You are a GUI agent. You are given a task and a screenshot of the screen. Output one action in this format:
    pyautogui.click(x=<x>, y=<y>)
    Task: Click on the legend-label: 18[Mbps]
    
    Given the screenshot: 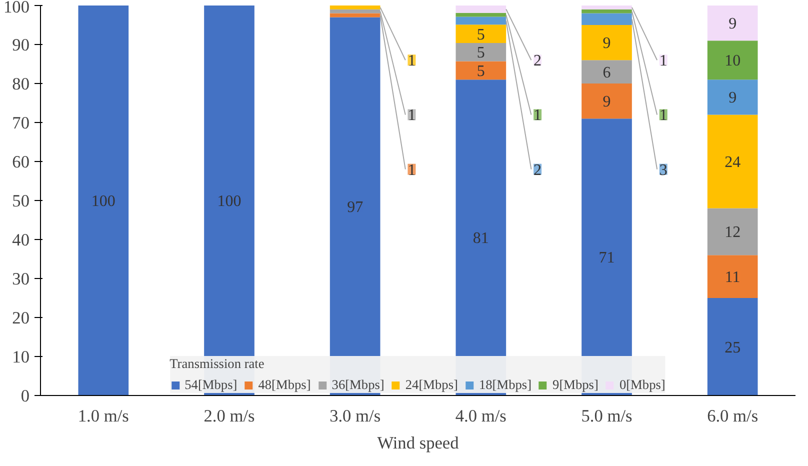 What is the action you would take?
    pyautogui.click(x=505, y=385)
    